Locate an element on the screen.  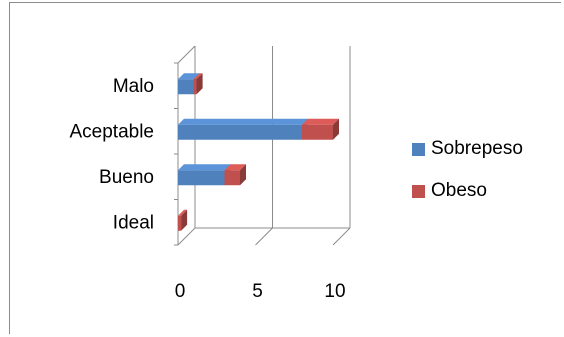
category-labels: Ideal Bueno Aceptable Malo is located at coordinates (111, 155).